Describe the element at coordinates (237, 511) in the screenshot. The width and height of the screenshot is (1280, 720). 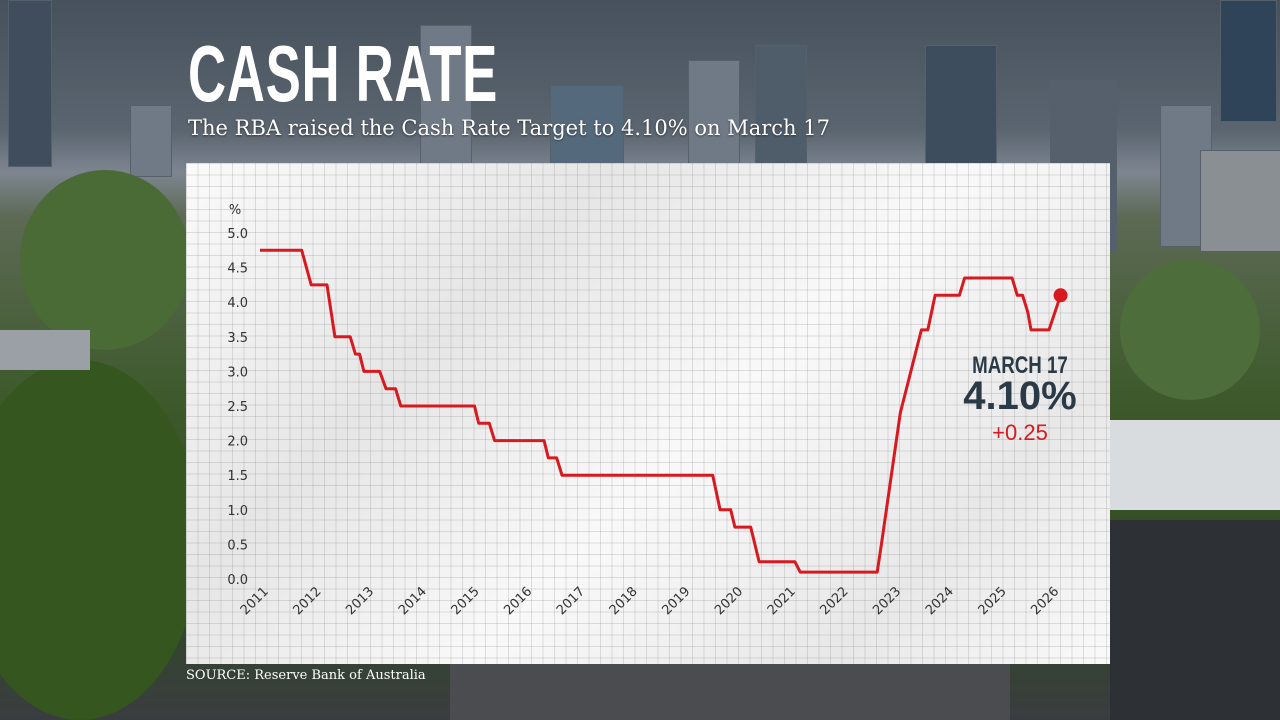
I see `y-tick-label: 1.0` at that location.